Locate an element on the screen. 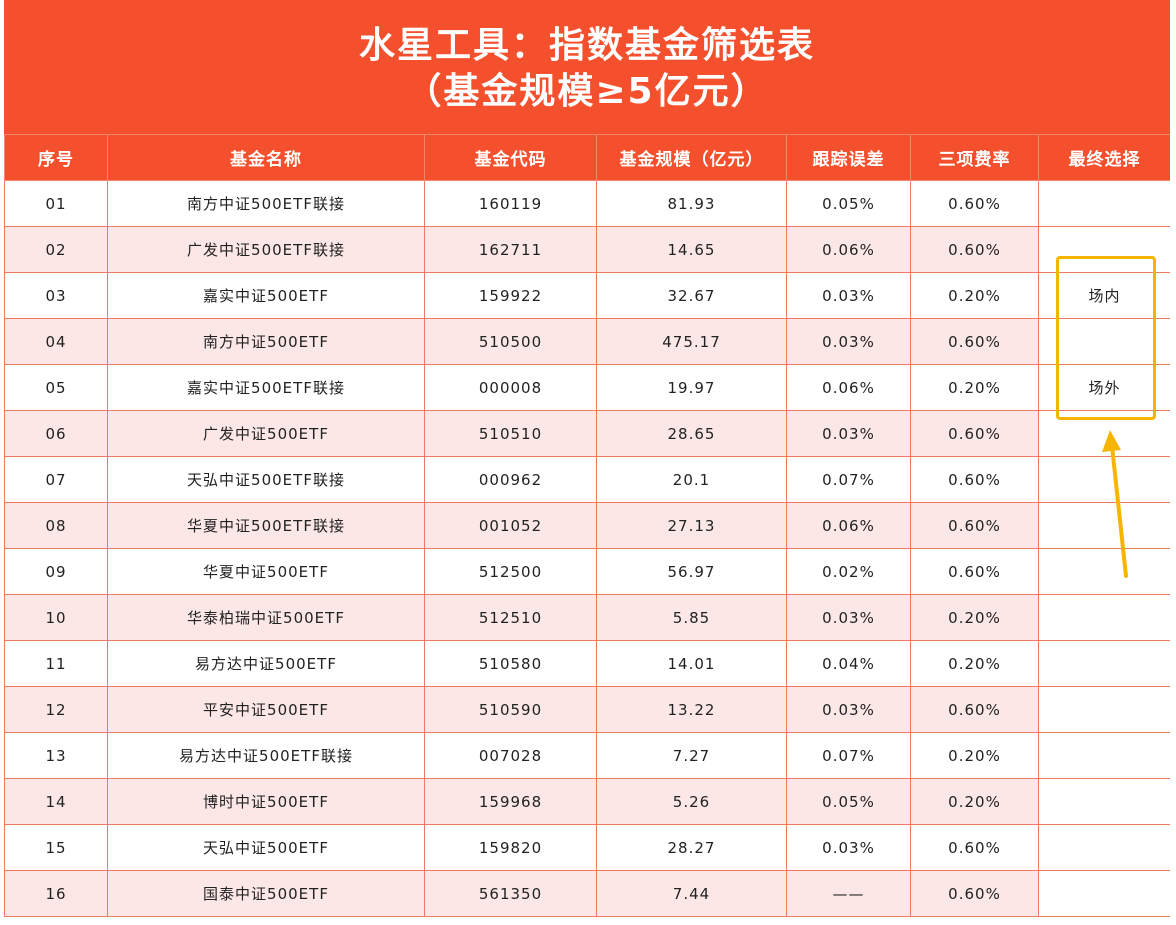 The image size is (1176, 925). cell-fund-code: 159820 is located at coordinates (510, 847).